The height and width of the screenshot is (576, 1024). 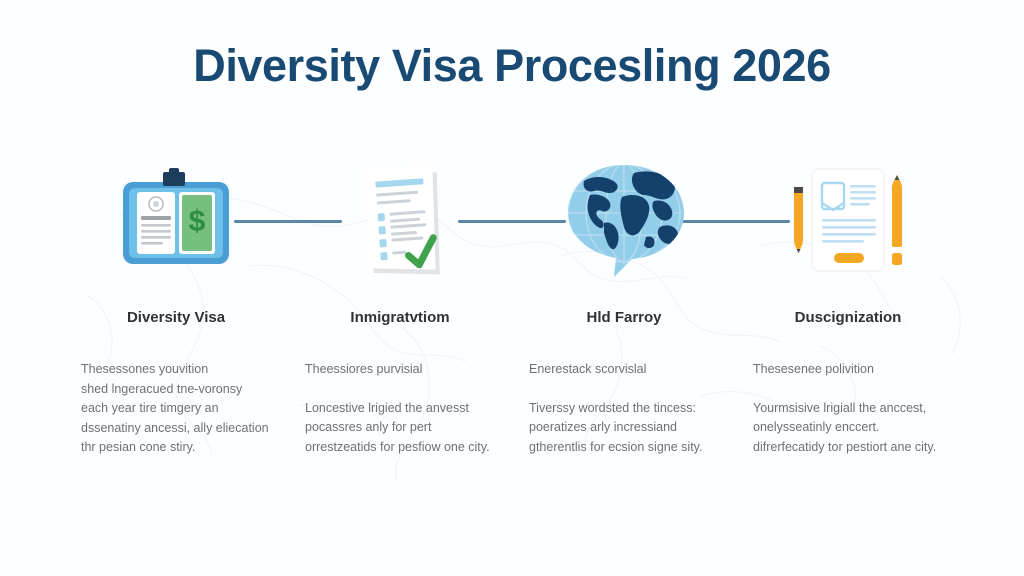 I want to click on step-label: Inmigratvtiom, so click(x=400, y=317).